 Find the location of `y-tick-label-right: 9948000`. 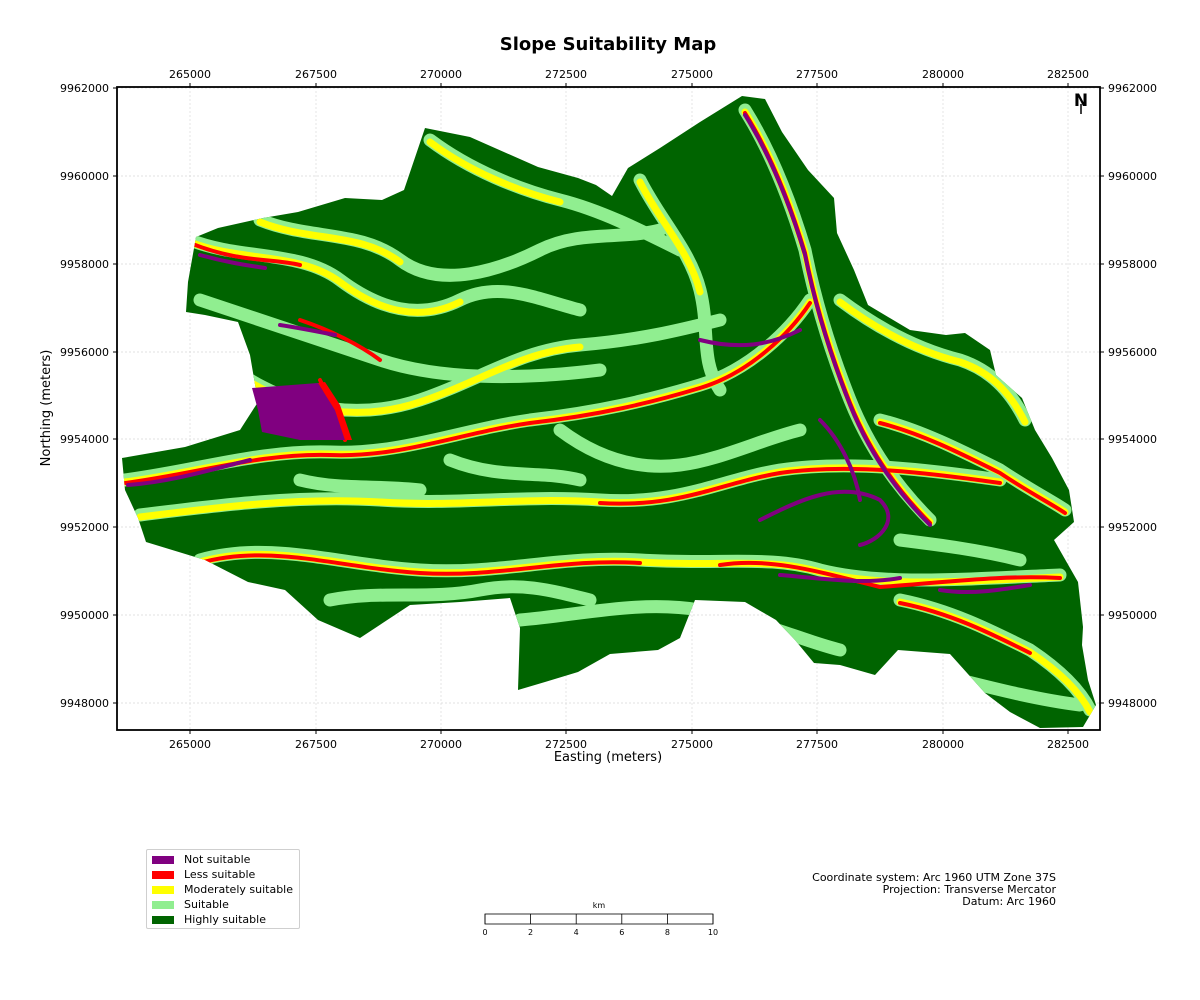

y-tick-label-right: 9948000 is located at coordinates (1132, 703).